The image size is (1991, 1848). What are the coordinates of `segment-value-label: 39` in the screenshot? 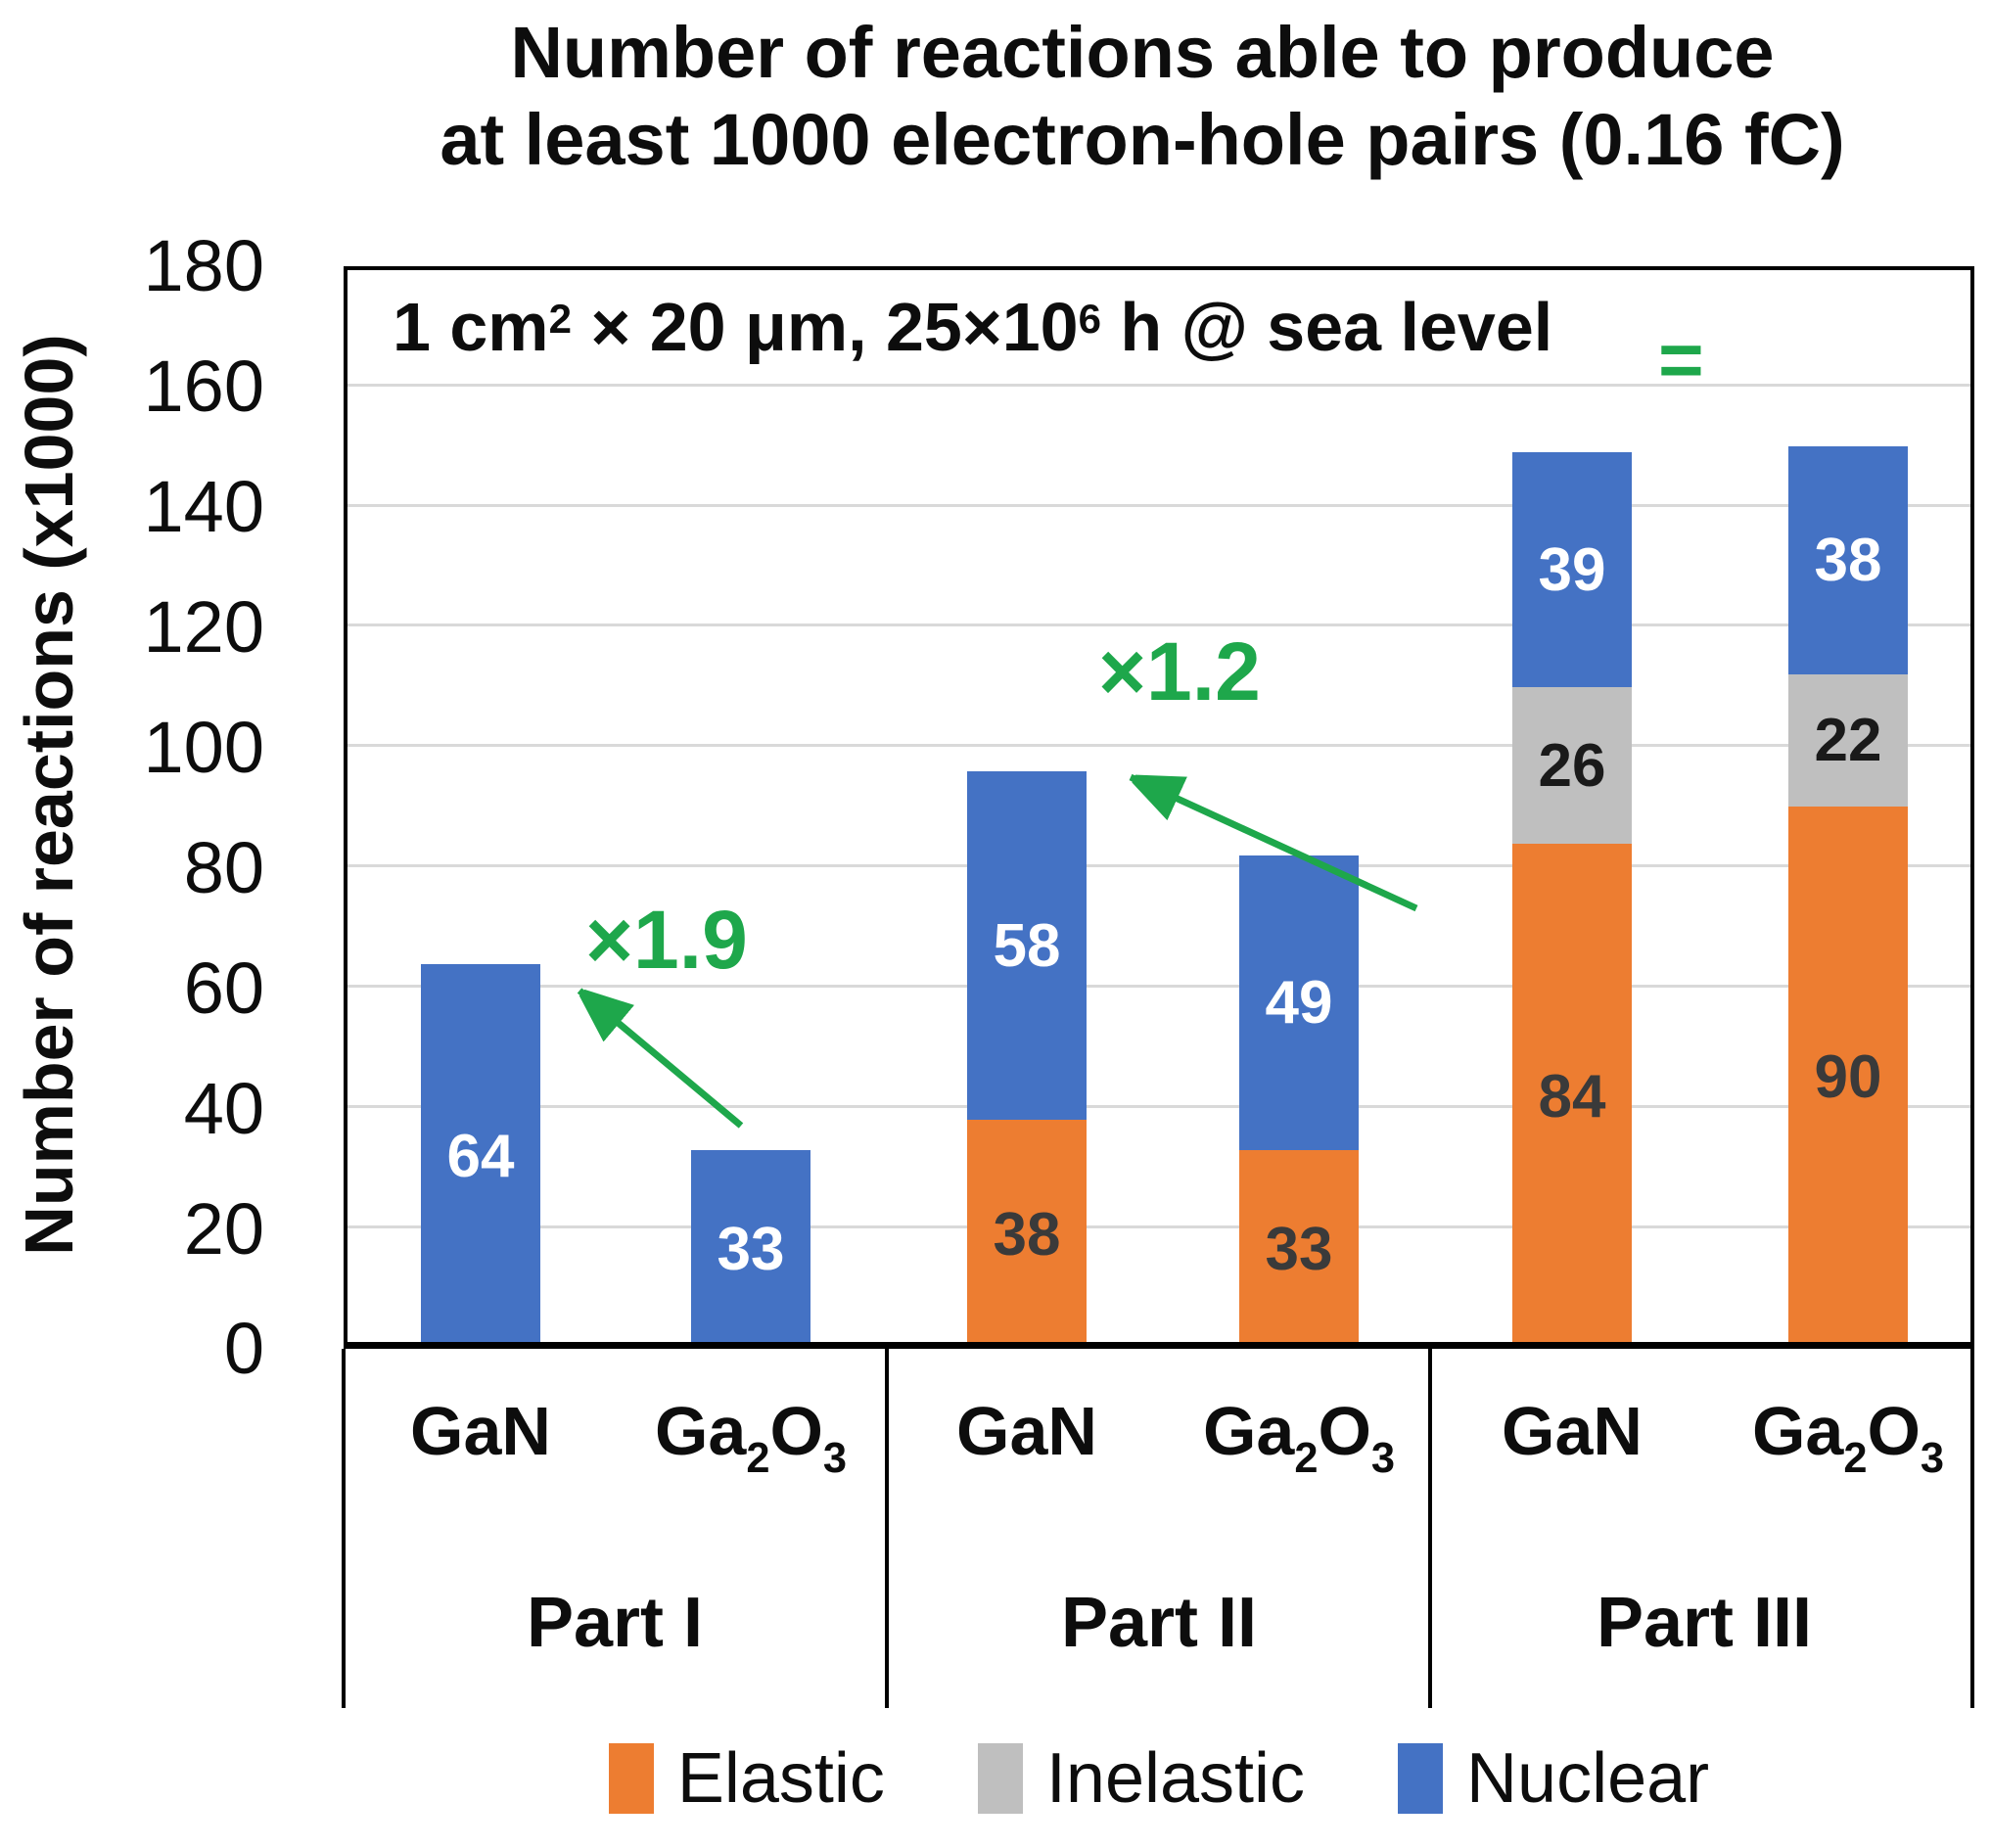 It's located at (1572, 569).